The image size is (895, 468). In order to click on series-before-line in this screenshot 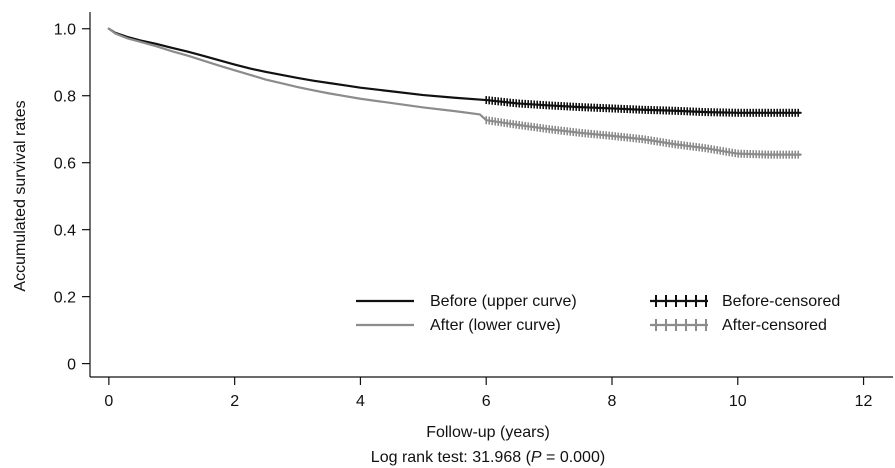, I will do `click(454, 70)`.